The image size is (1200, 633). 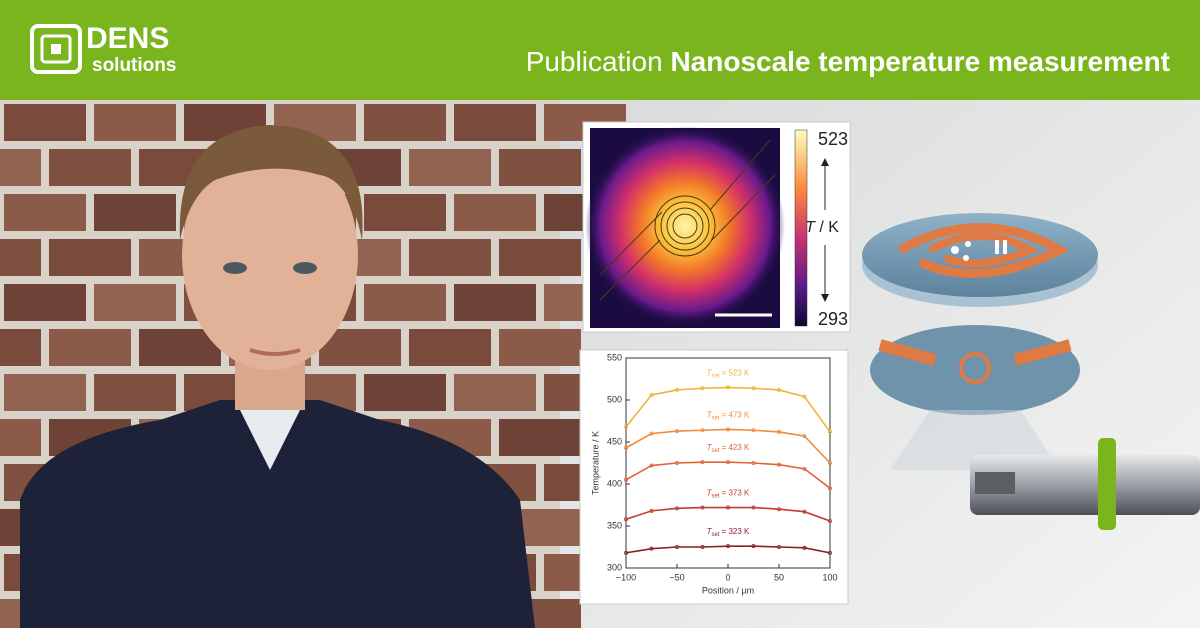 I want to click on series-label: Tset = 373 K, so click(x=728, y=494).